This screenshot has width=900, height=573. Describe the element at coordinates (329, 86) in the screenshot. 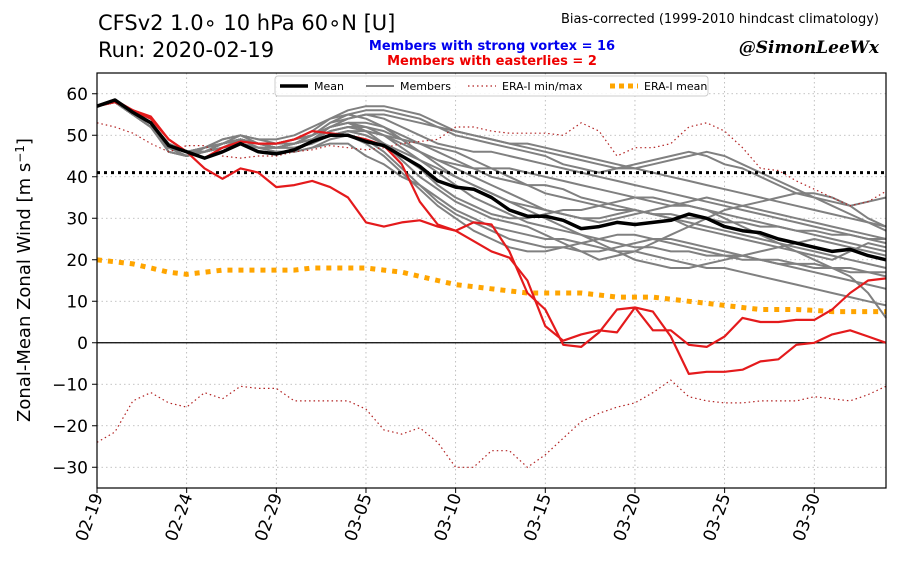

I see `legend-label-mean: Mean` at that location.